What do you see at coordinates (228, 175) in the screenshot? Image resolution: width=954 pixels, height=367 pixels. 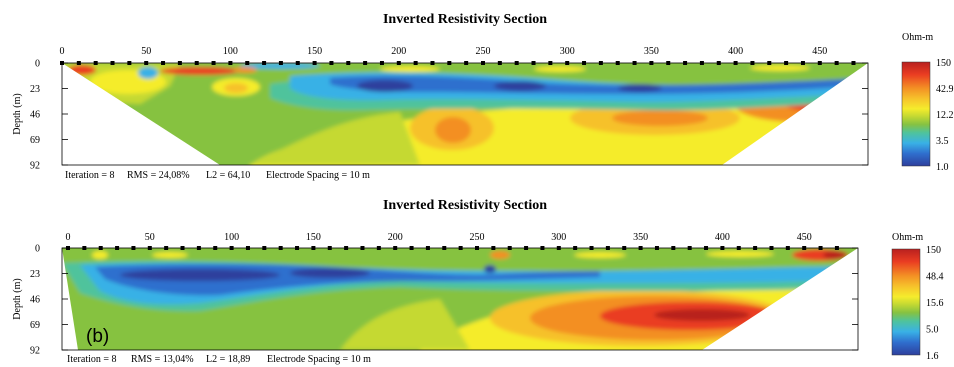 I see `section-a-l2: L2 = 64,10` at bounding box center [228, 175].